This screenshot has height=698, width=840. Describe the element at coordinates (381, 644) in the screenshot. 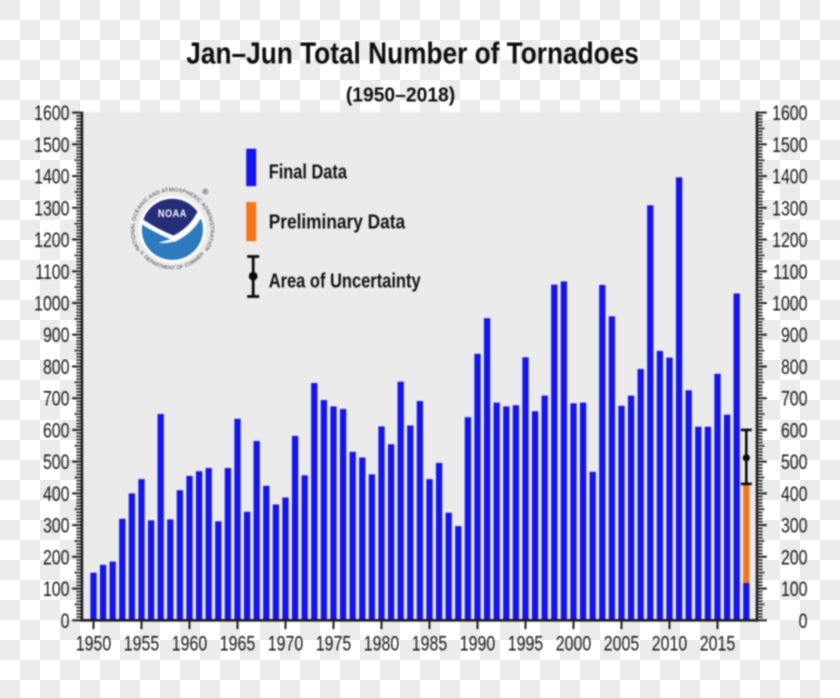

I see `svg-text: 1980` at that location.